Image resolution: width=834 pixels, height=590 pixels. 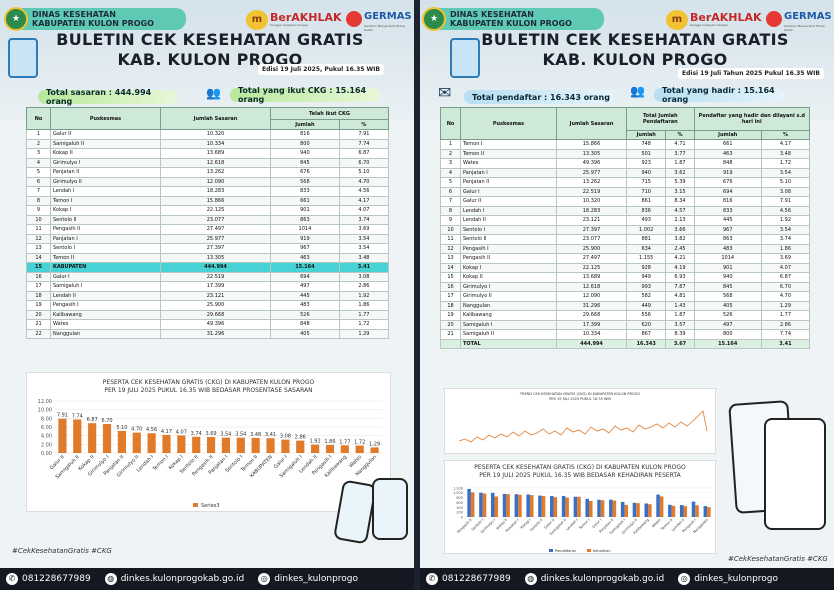 What do you see at coordinates (646, 258) in the screenshot?
I see `table-cell: 1.155` at bounding box center [646, 258].